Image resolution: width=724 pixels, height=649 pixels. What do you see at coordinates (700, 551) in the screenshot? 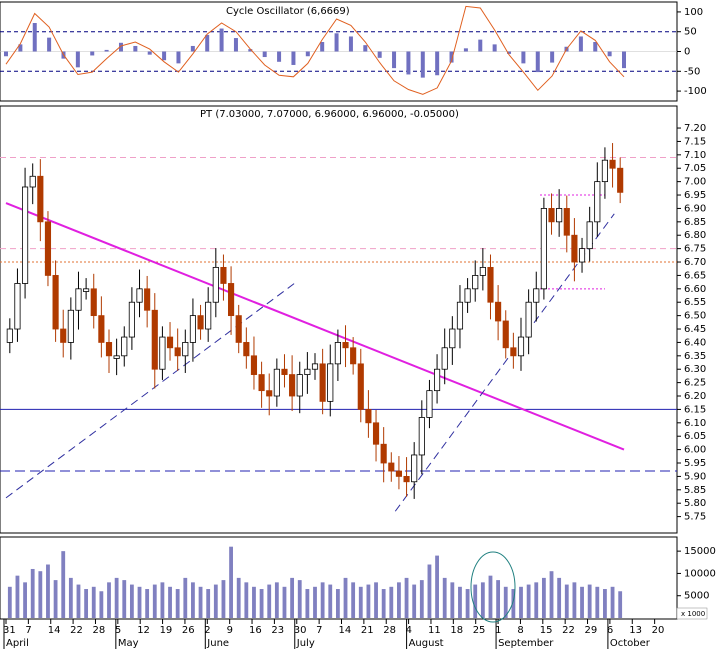
I see `volume-tick-label: 15000` at bounding box center [700, 551].